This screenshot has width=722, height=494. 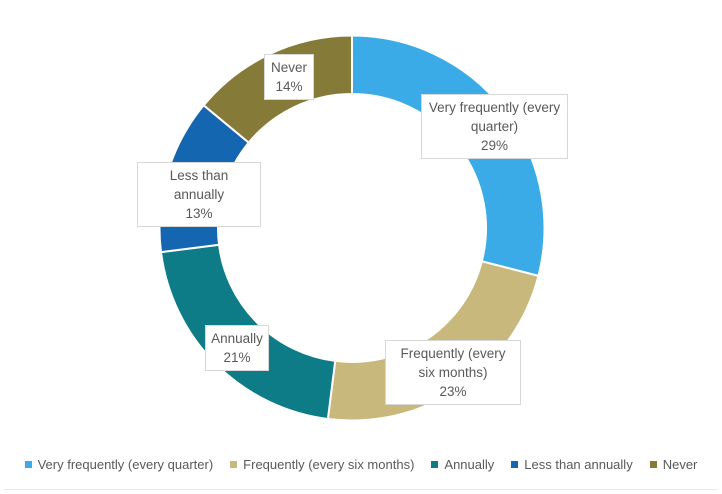 I want to click on data-label-percent: 23%, so click(x=453, y=391).